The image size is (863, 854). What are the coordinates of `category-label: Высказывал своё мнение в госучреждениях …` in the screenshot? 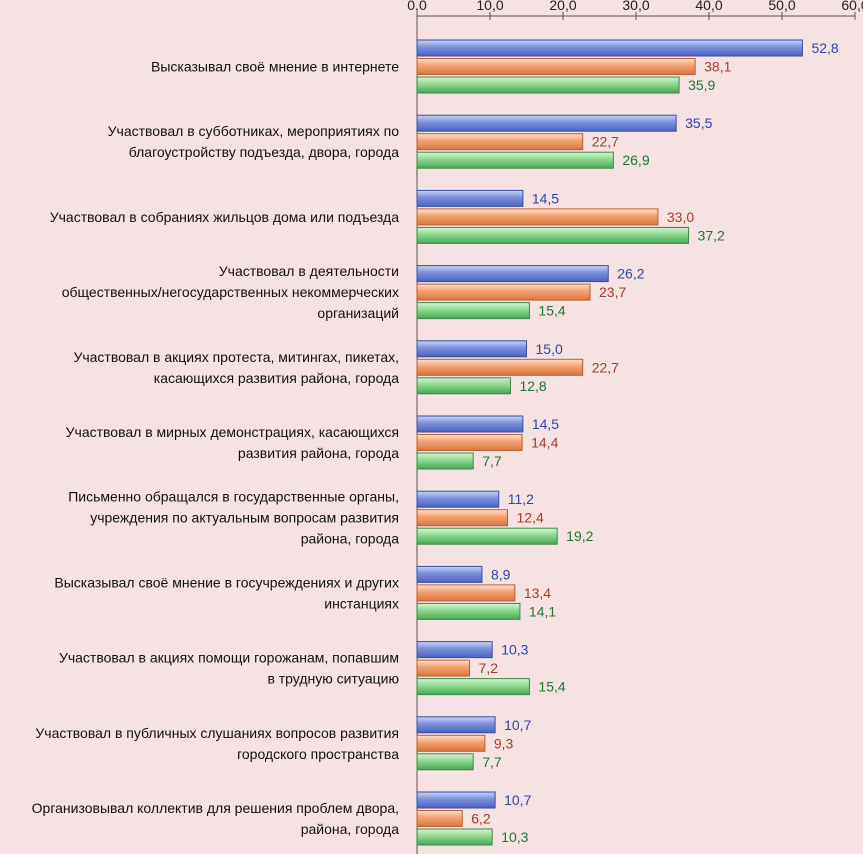 It's located at (226, 582).